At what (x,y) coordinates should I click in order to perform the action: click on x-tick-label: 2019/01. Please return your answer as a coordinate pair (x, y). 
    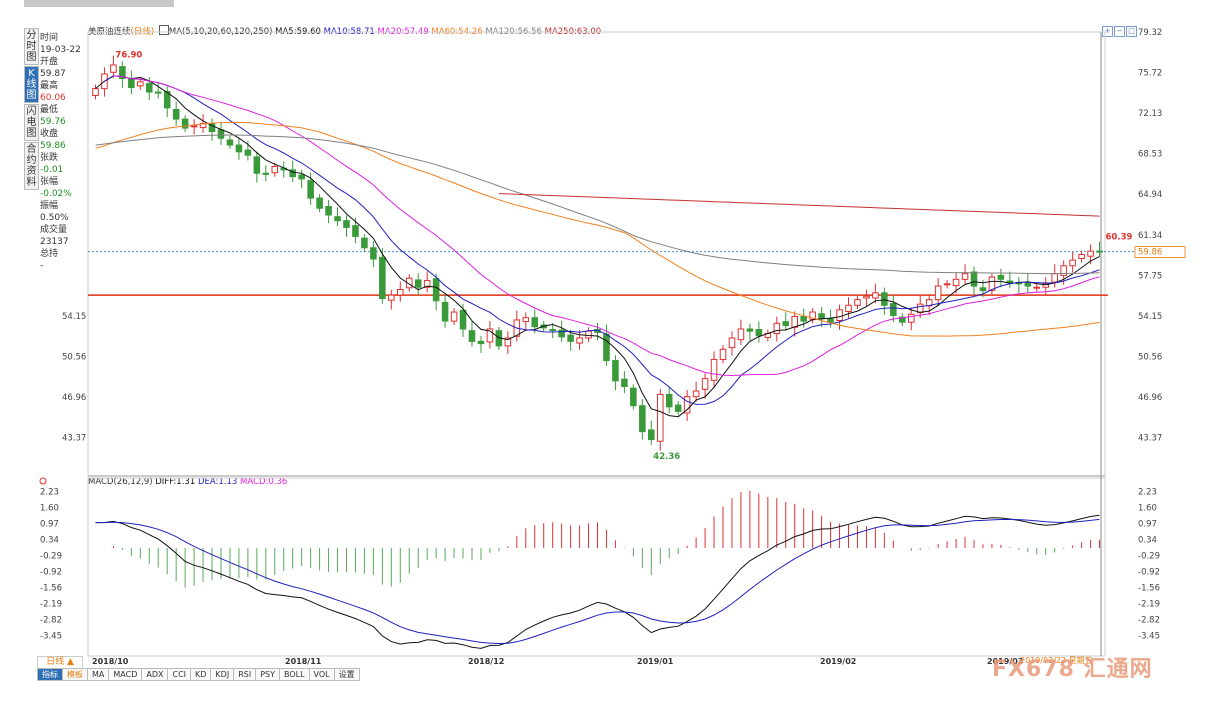
    Looking at the image, I should click on (655, 661).